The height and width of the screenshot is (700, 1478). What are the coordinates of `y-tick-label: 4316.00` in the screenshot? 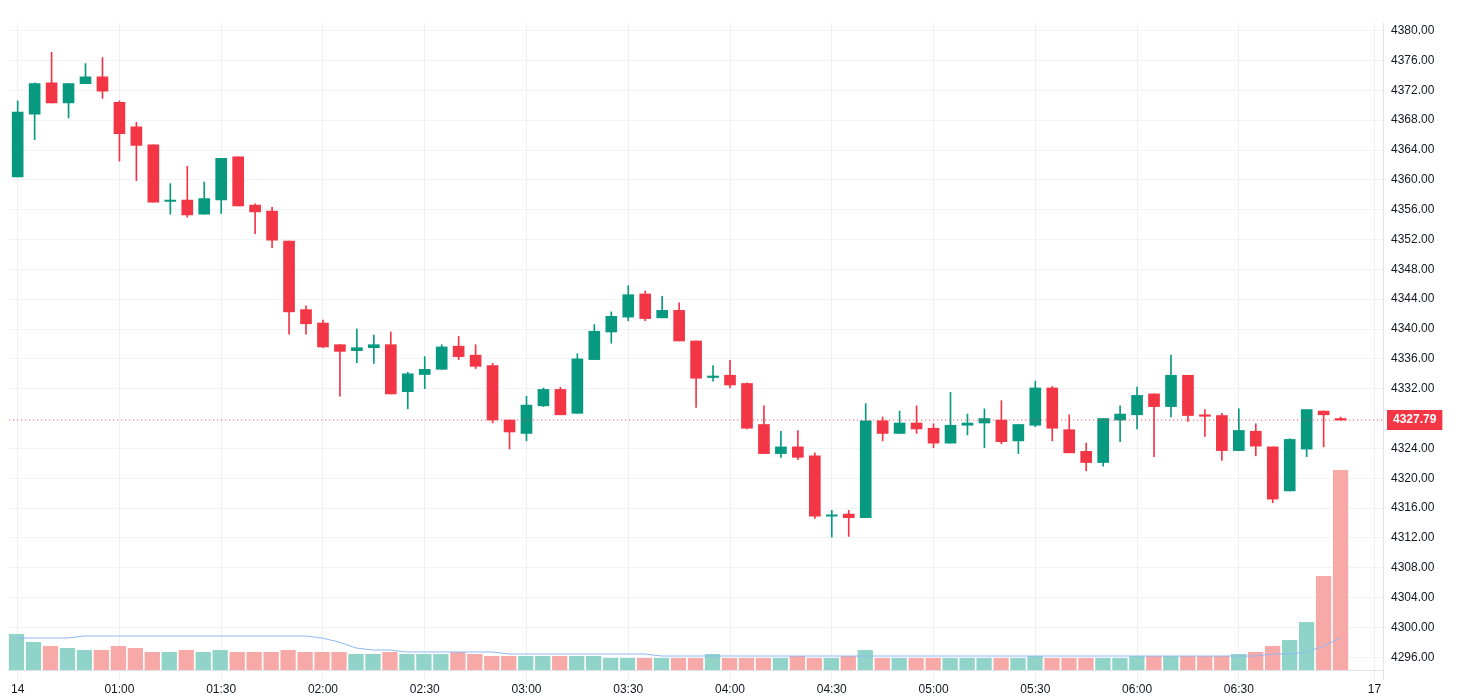 It's located at (1413, 507).